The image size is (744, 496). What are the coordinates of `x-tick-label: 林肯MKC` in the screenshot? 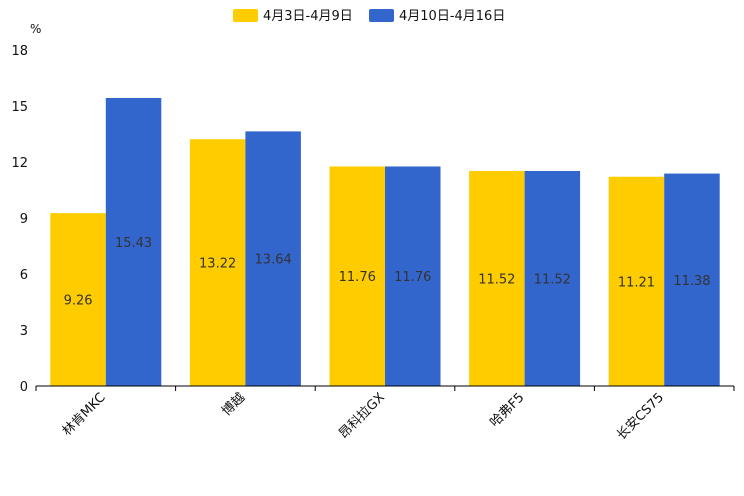 It's located at (84, 414).